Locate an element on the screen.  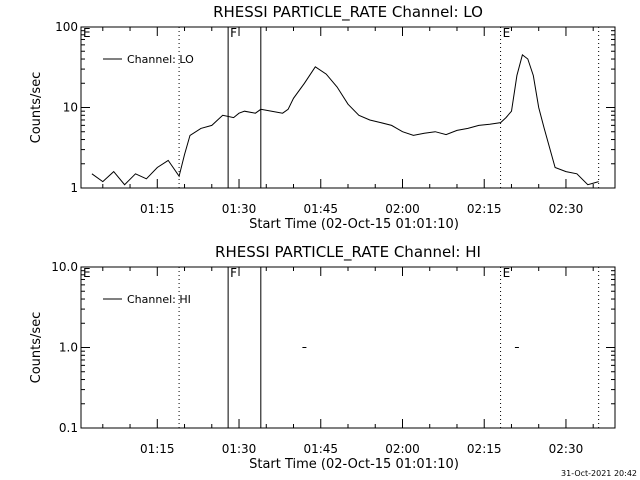
legend-entry: Channel: LO is located at coordinates (160, 59).